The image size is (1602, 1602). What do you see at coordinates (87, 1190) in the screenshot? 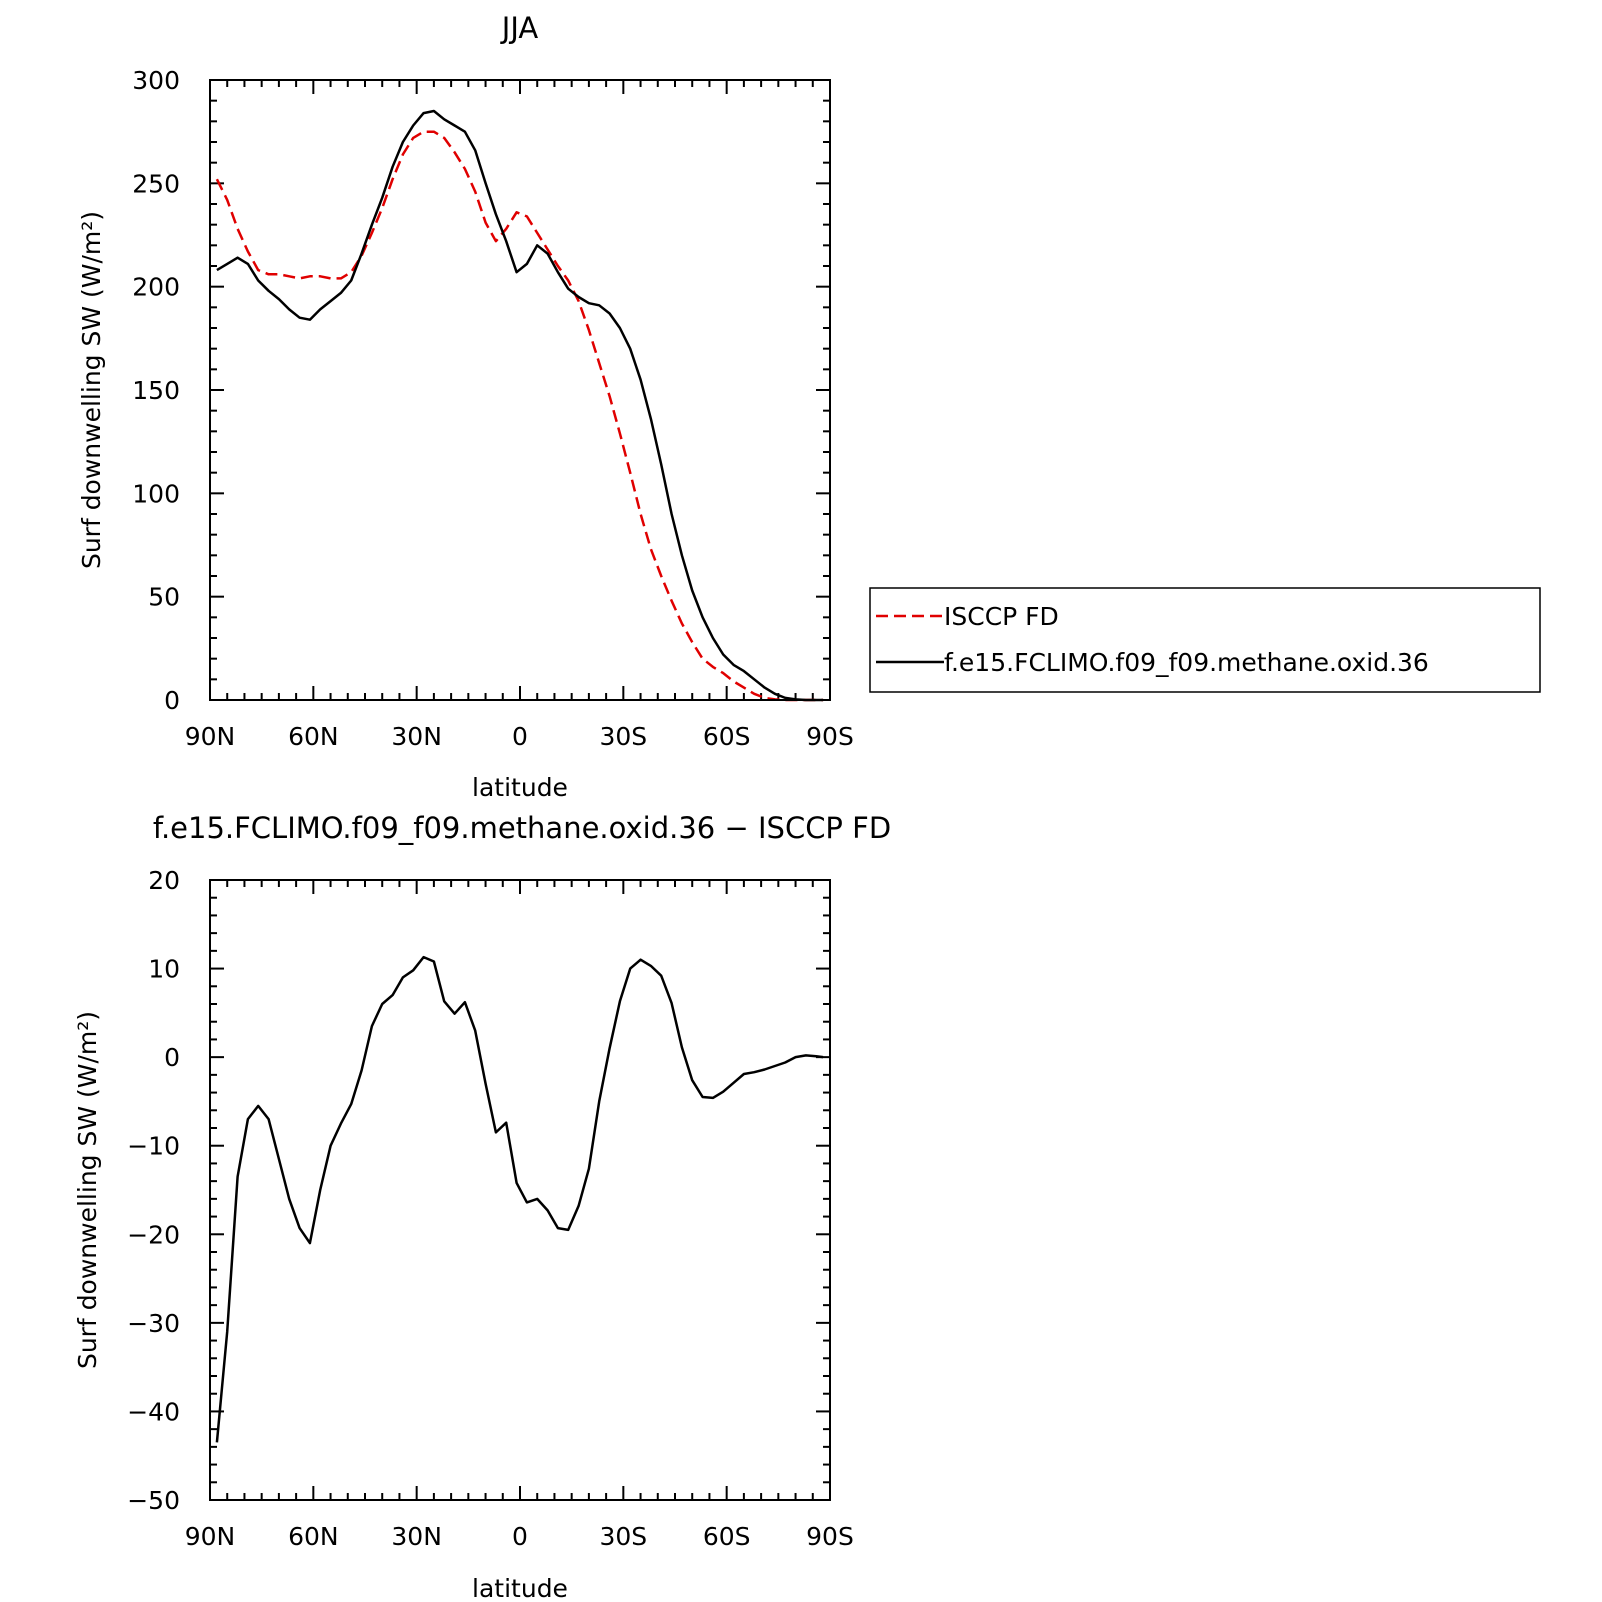
I see `bottom-chart-ylabel: Surf downwelling SW (W/m²)` at bounding box center [87, 1190].